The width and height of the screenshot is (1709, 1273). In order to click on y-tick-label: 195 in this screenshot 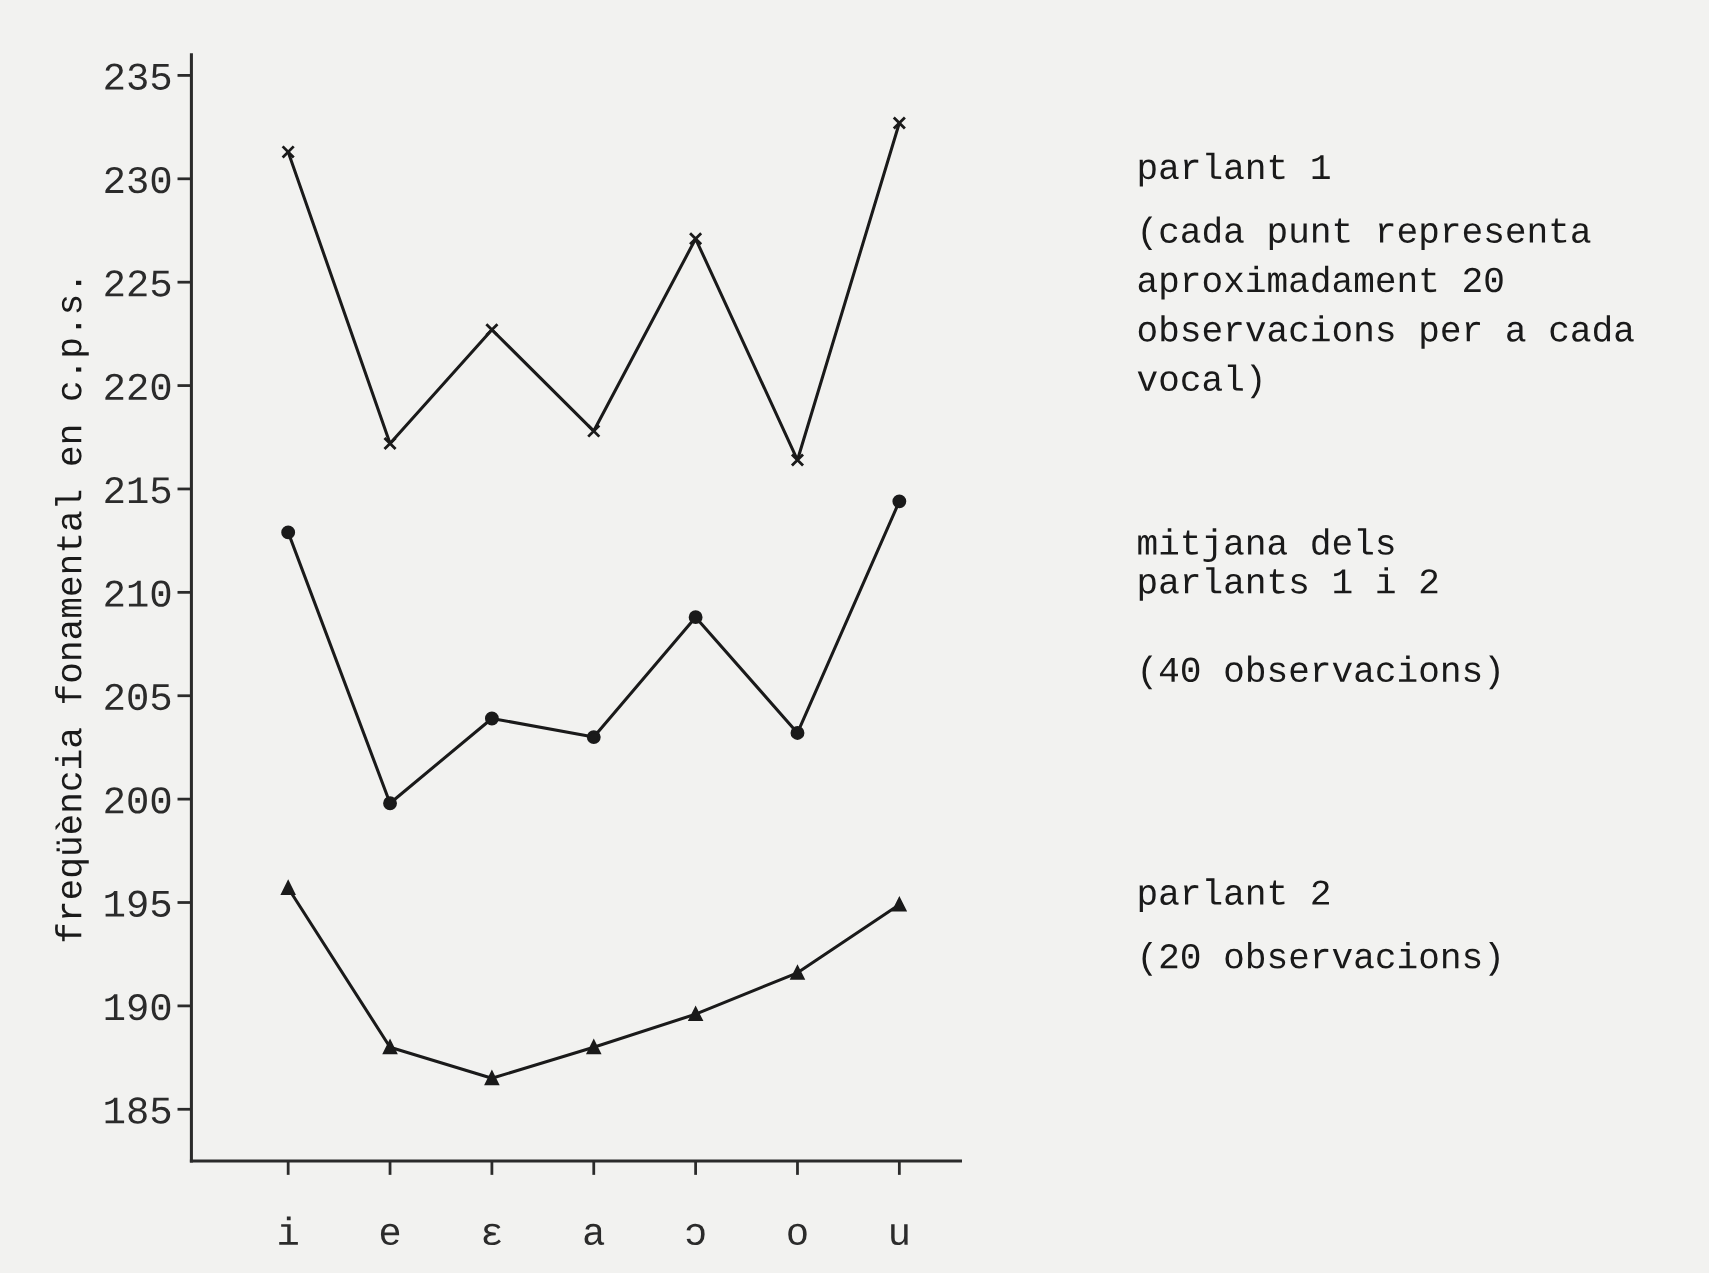, I will do `click(138, 903)`.